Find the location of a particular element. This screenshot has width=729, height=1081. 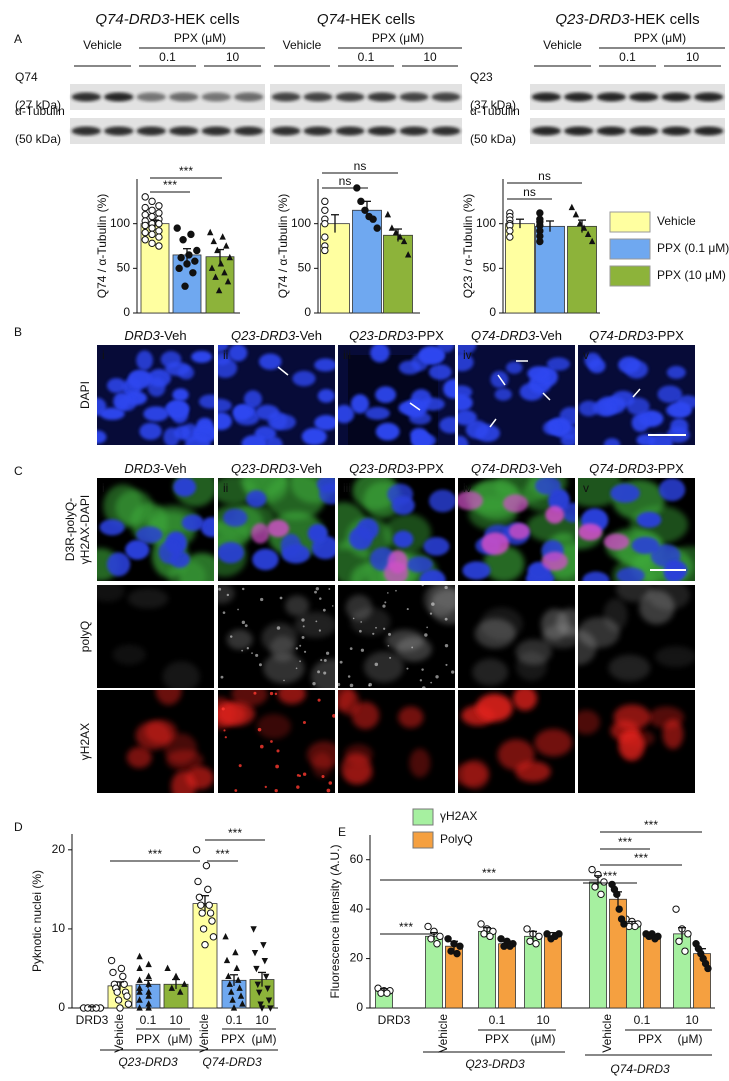

legend-swatch is located at coordinates (630, 276).